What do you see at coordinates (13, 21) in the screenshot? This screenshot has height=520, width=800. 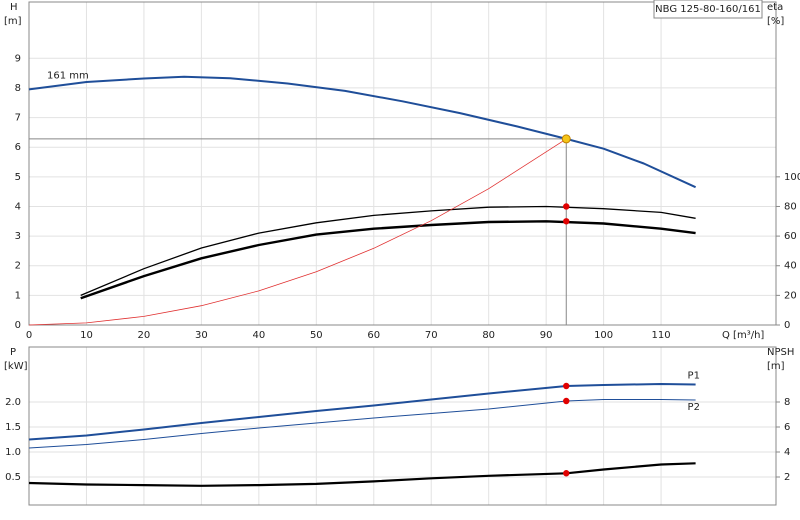 I see `y-axis-unit: [m]` at bounding box center [13, 21].